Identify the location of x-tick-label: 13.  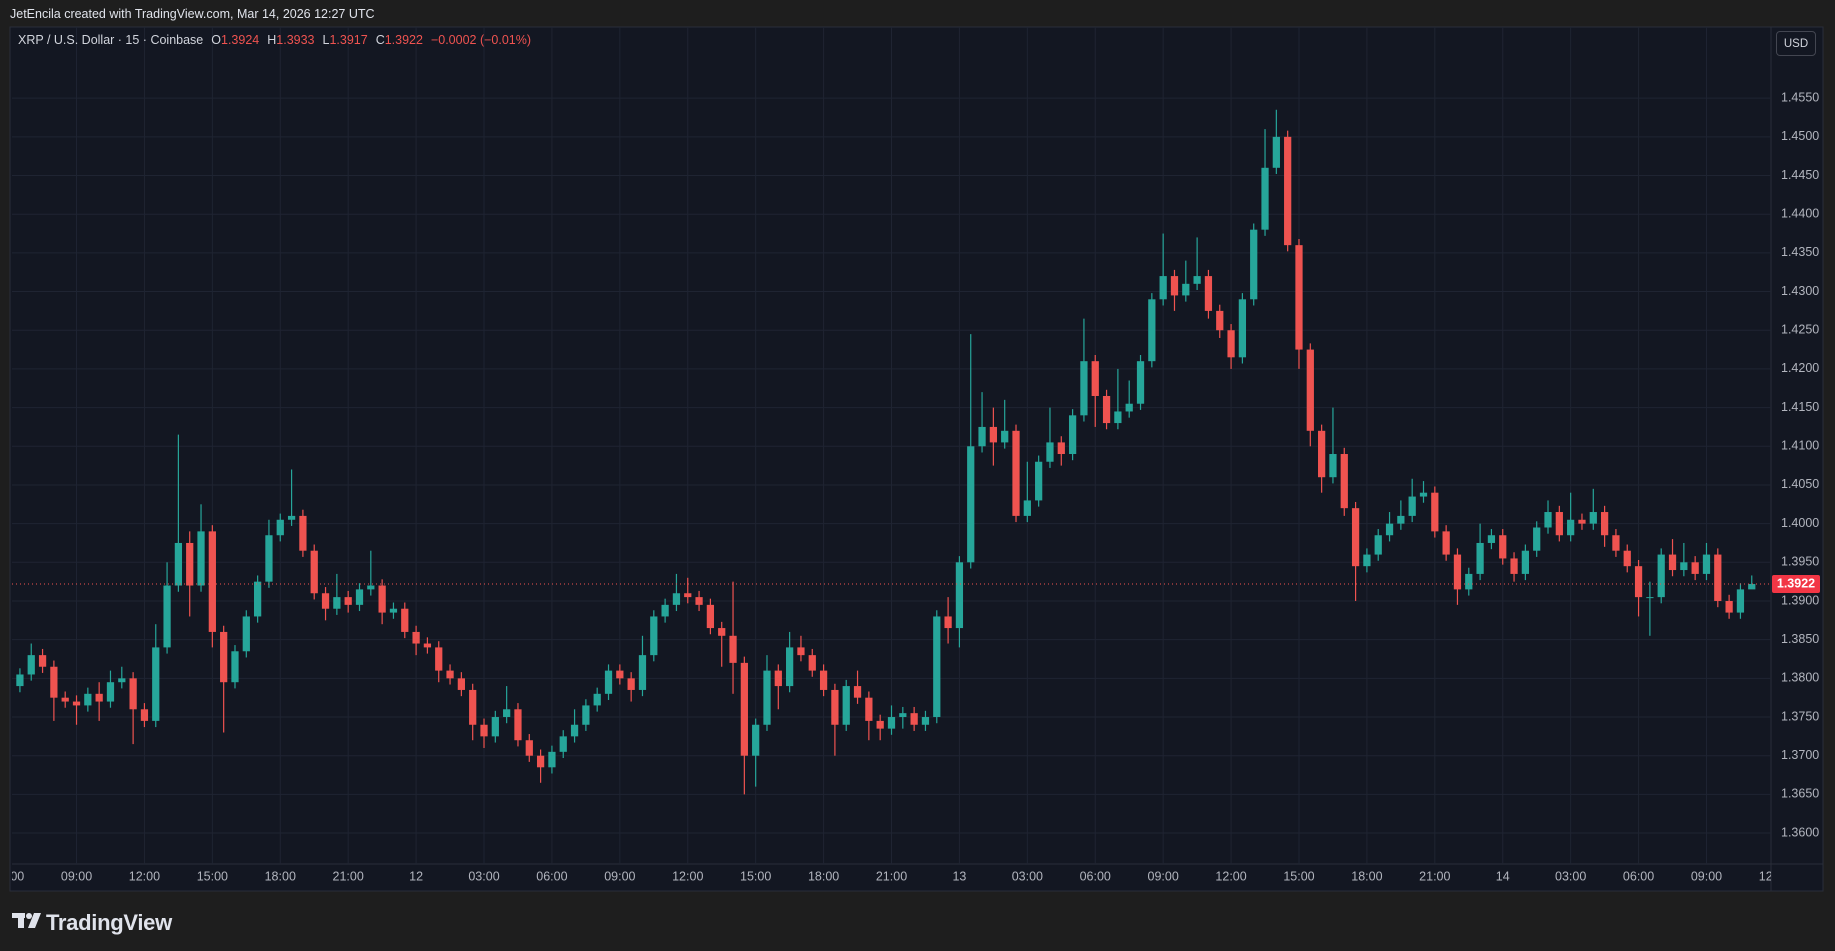
(959, 876).